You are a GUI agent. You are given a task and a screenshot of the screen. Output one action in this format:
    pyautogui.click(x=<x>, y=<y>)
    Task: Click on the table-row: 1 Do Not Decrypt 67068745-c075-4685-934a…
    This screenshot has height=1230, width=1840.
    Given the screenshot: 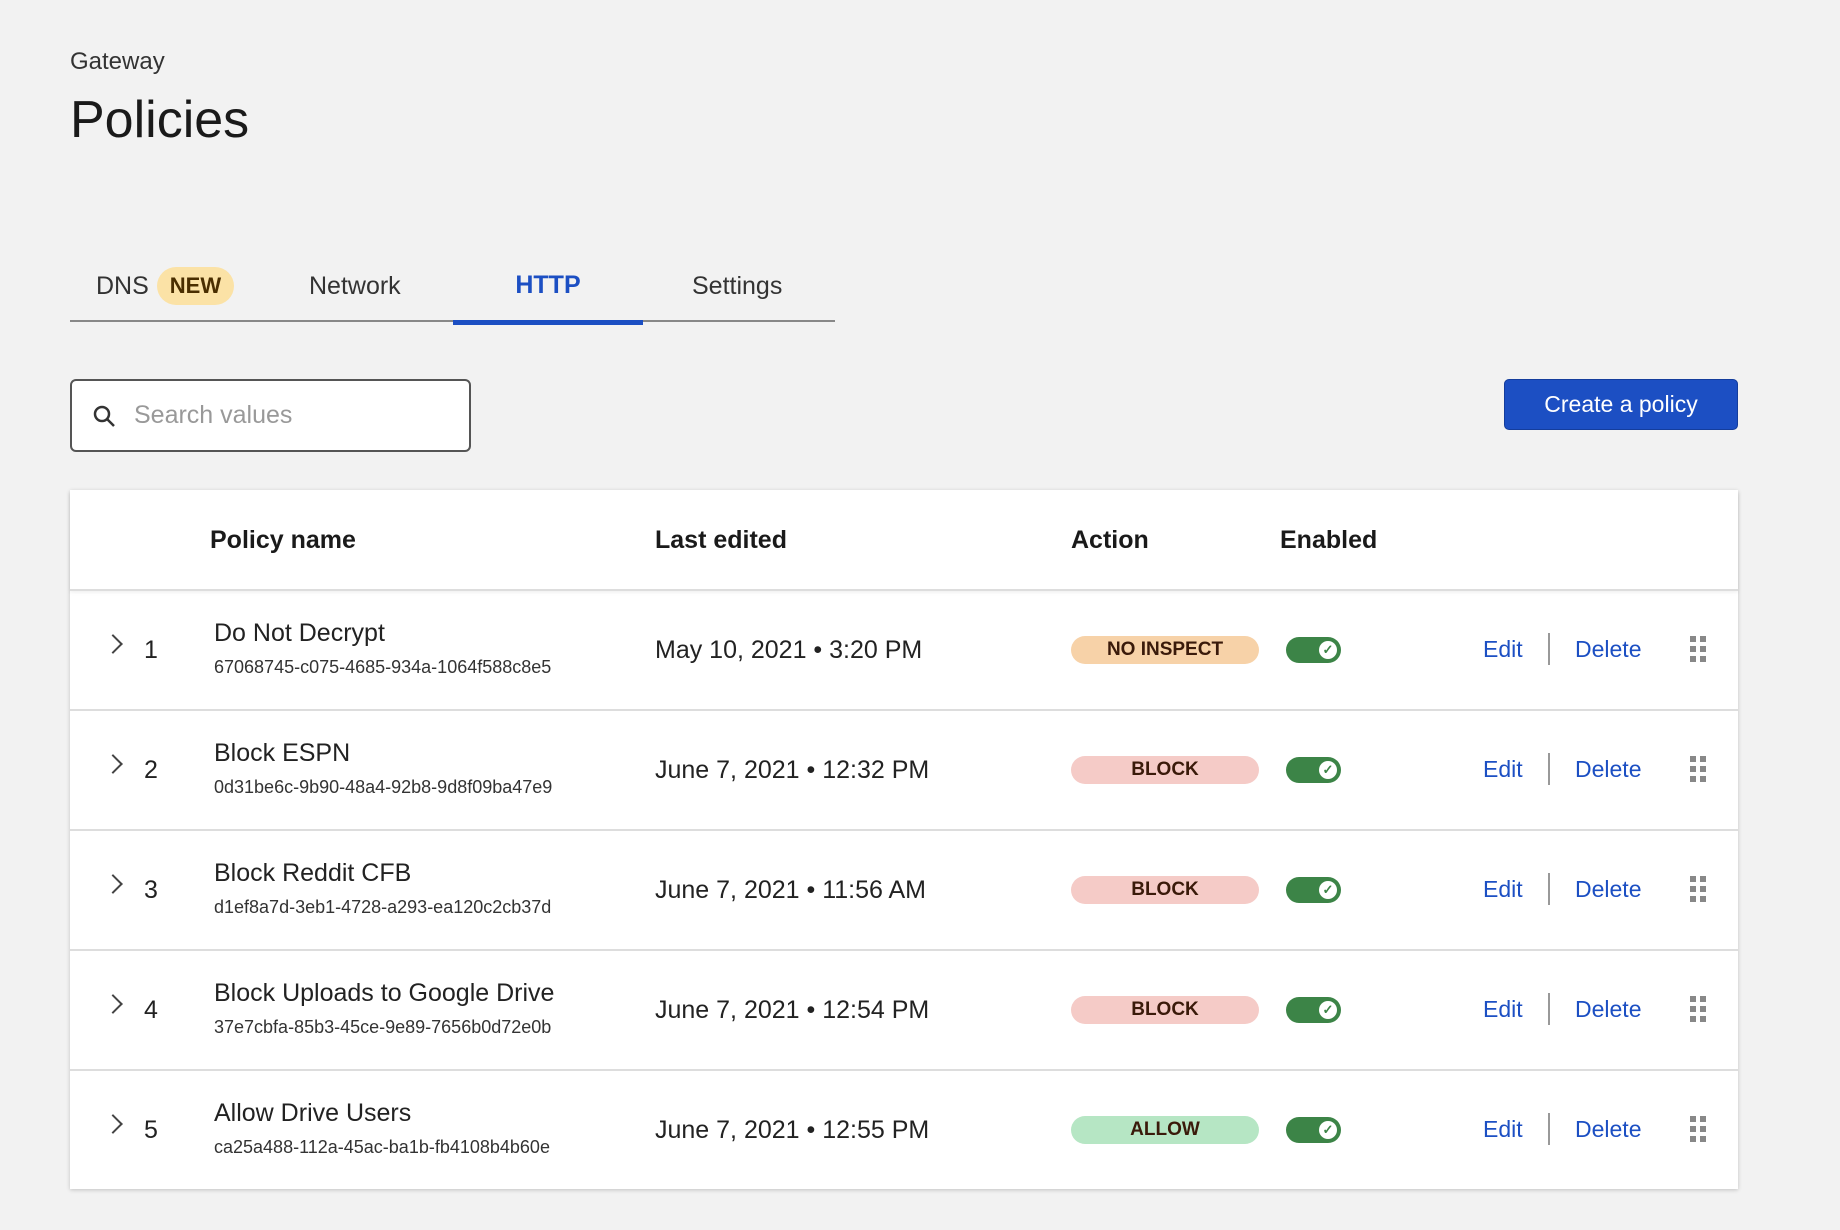 What is the action you would take?
    pyautogui.click(x=904, y=649)
    